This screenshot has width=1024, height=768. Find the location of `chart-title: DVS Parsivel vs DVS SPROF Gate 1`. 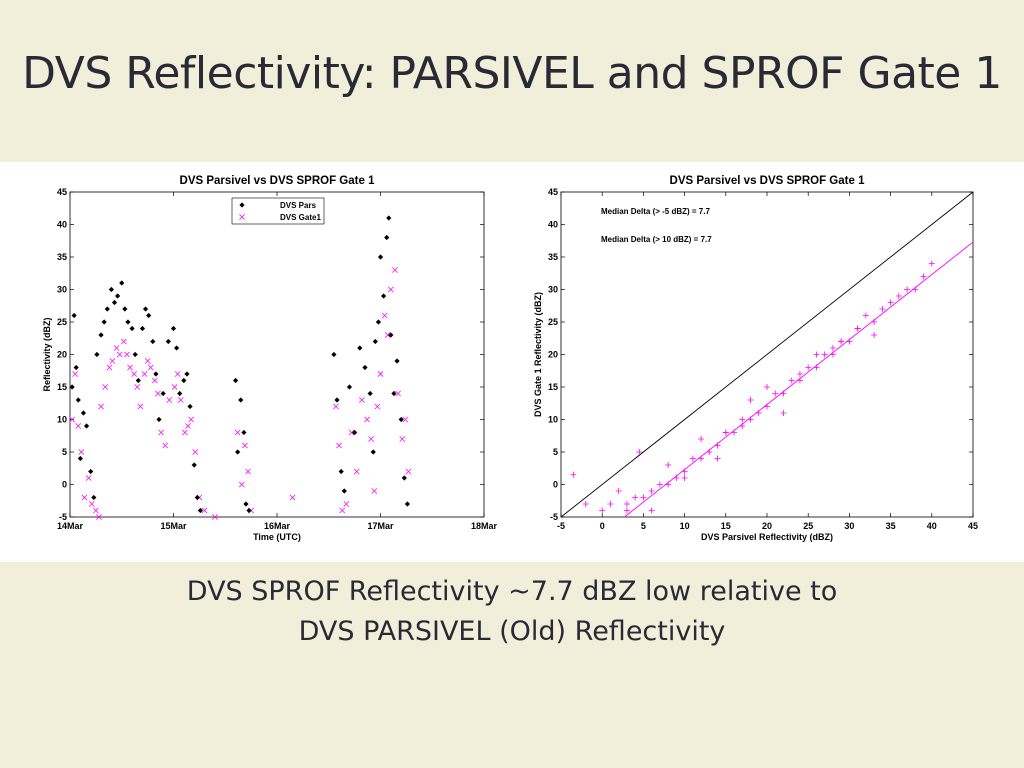

chart-title: DVS Parsivel vs DVS SPROF Gate 1 is located at coordinates (768, 181).